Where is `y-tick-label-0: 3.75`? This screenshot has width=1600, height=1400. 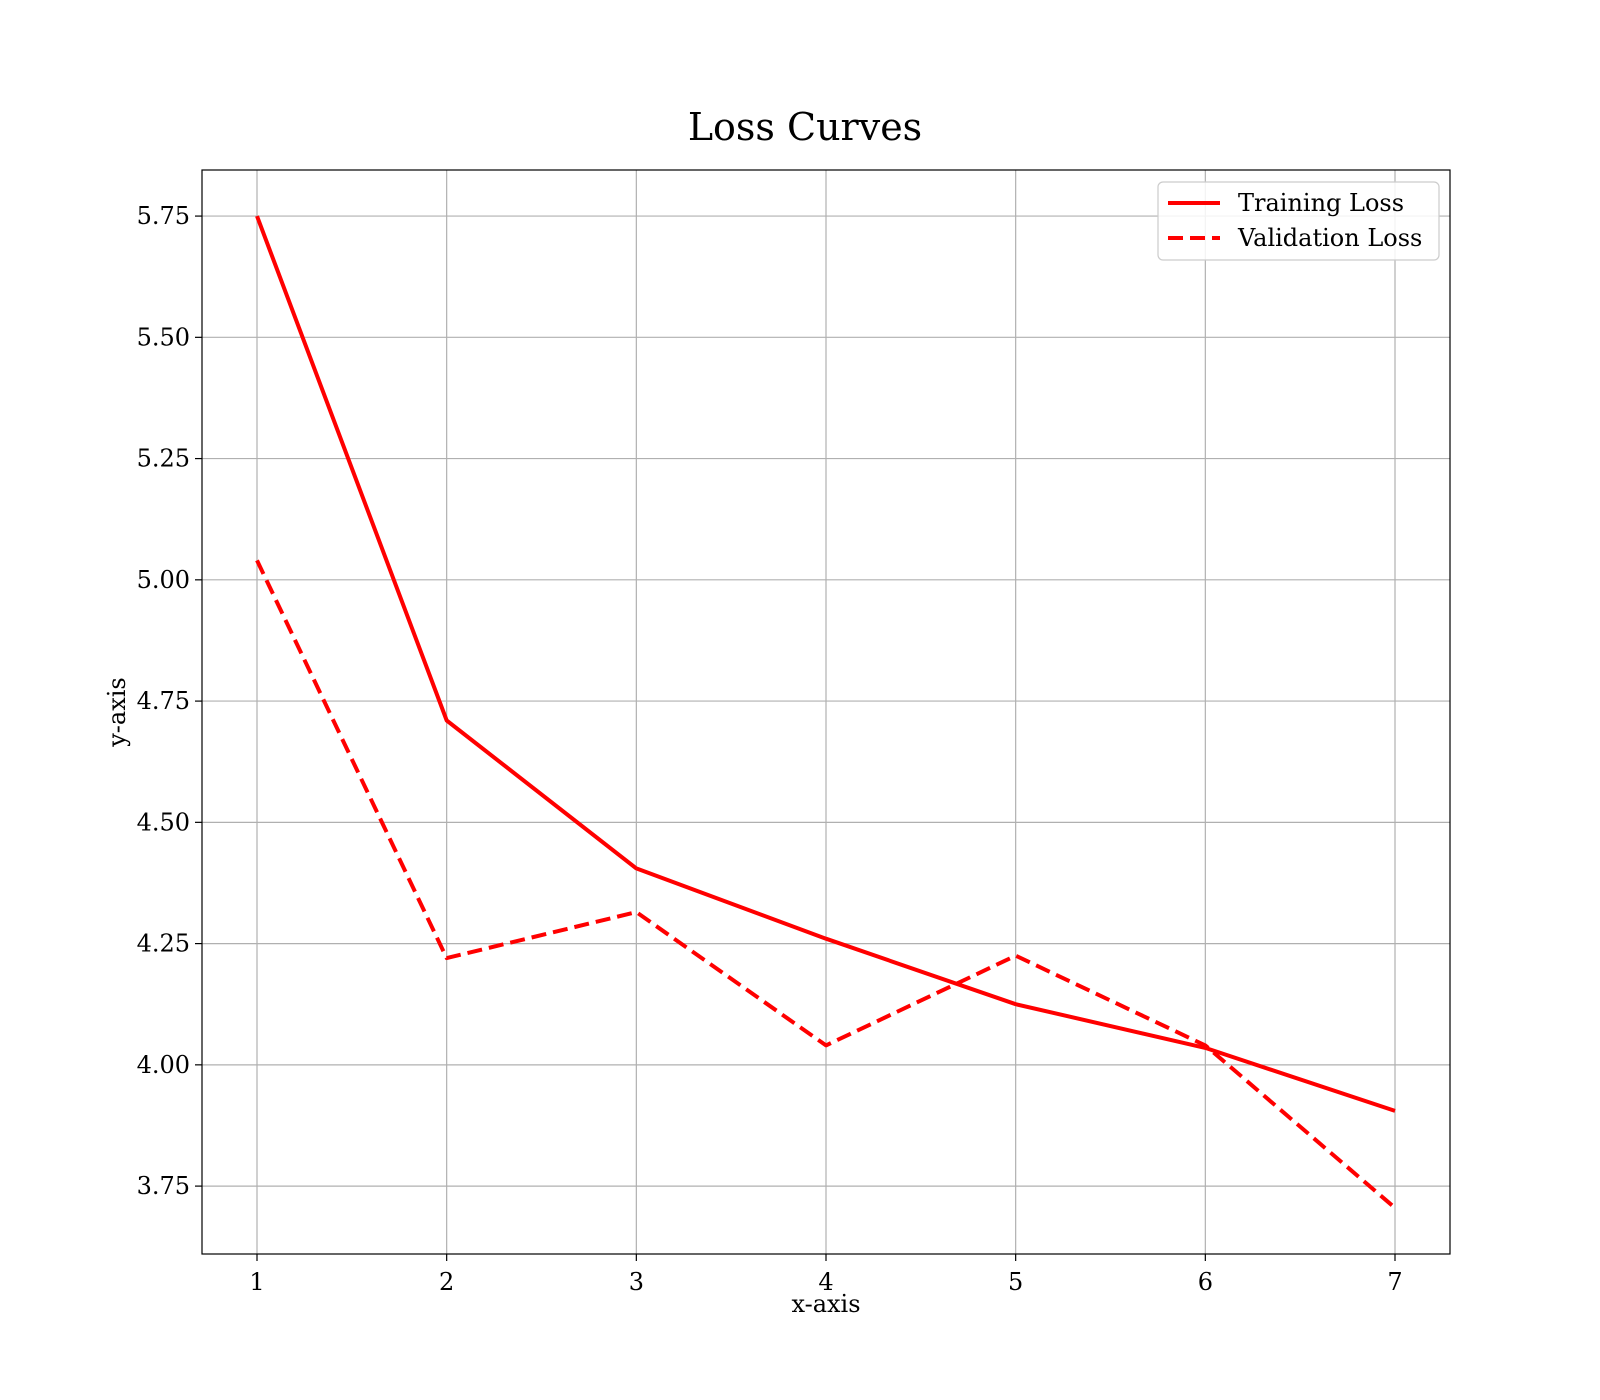 y-tick-label-0: 3.75 is located at coordinates (163, 1186).